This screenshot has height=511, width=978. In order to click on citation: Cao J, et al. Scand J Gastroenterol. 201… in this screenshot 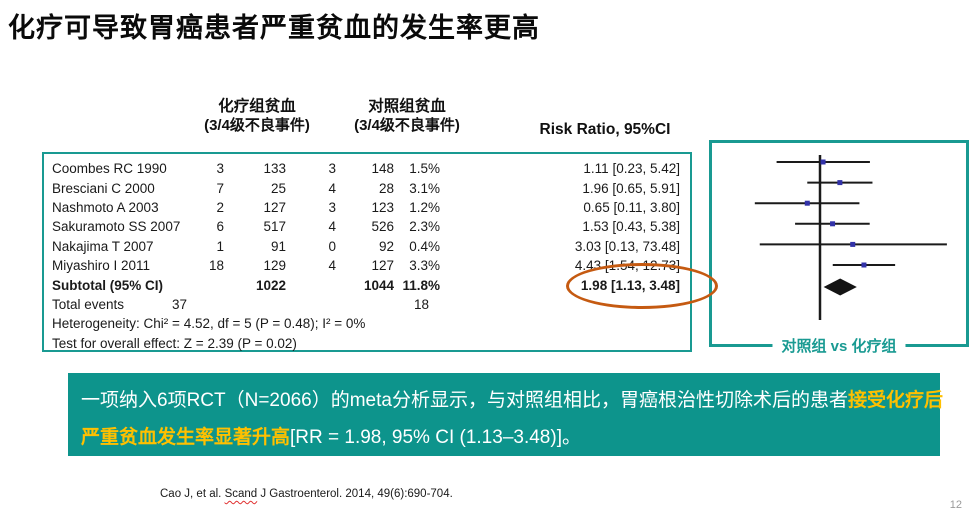, I will do `click(306, 494)`.